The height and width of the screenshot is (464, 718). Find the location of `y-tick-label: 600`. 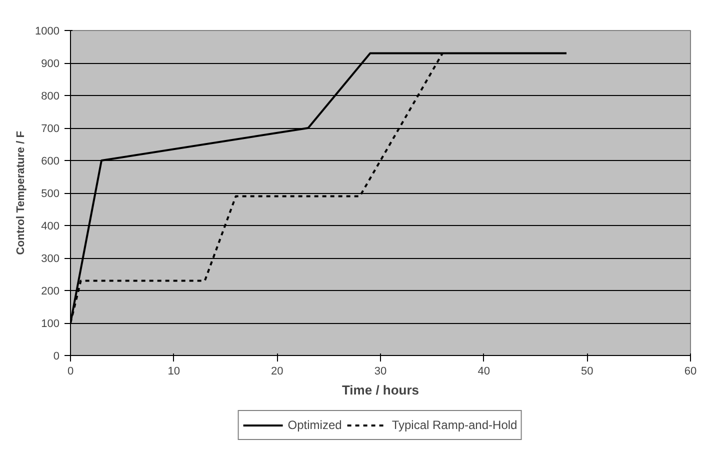

y-tick-label: 600 is located at coordinates (50, 162).